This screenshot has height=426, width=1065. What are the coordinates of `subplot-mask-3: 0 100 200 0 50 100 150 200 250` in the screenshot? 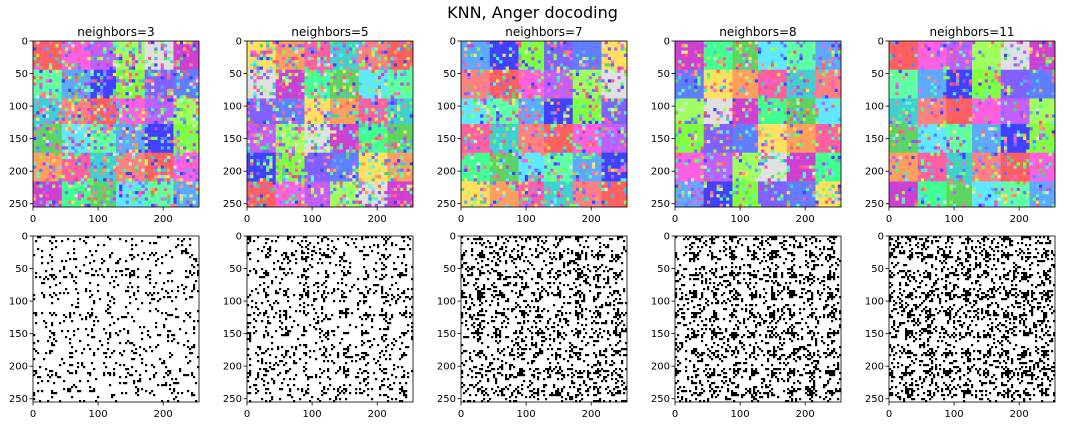 It's located at (532, 326).